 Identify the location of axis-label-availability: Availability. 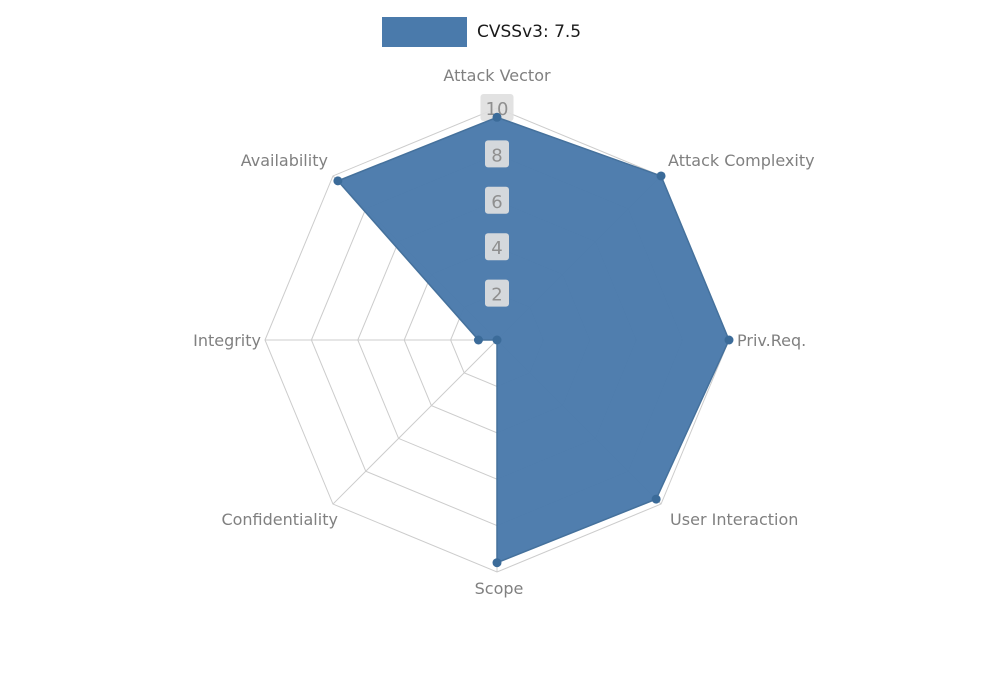
(284, 160).